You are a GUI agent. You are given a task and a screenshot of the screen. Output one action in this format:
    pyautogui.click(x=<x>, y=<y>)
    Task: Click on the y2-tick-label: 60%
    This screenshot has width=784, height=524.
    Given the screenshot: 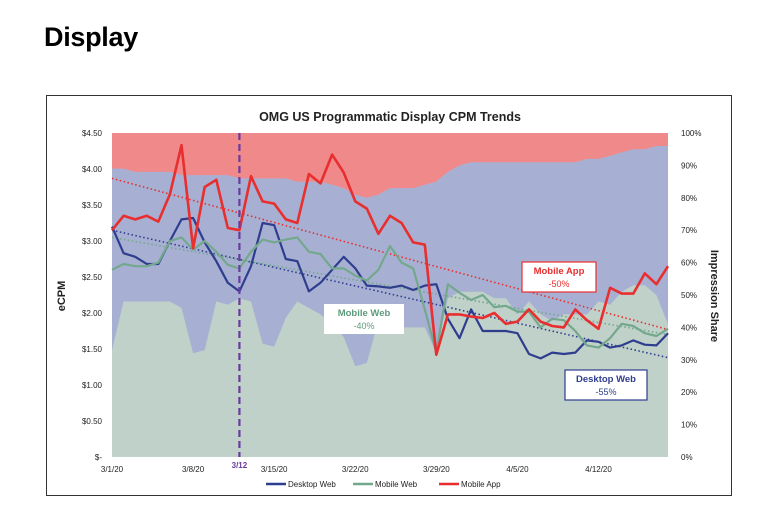 What is the action you would take?
    pyautogui.click(x=689, y=263)
    